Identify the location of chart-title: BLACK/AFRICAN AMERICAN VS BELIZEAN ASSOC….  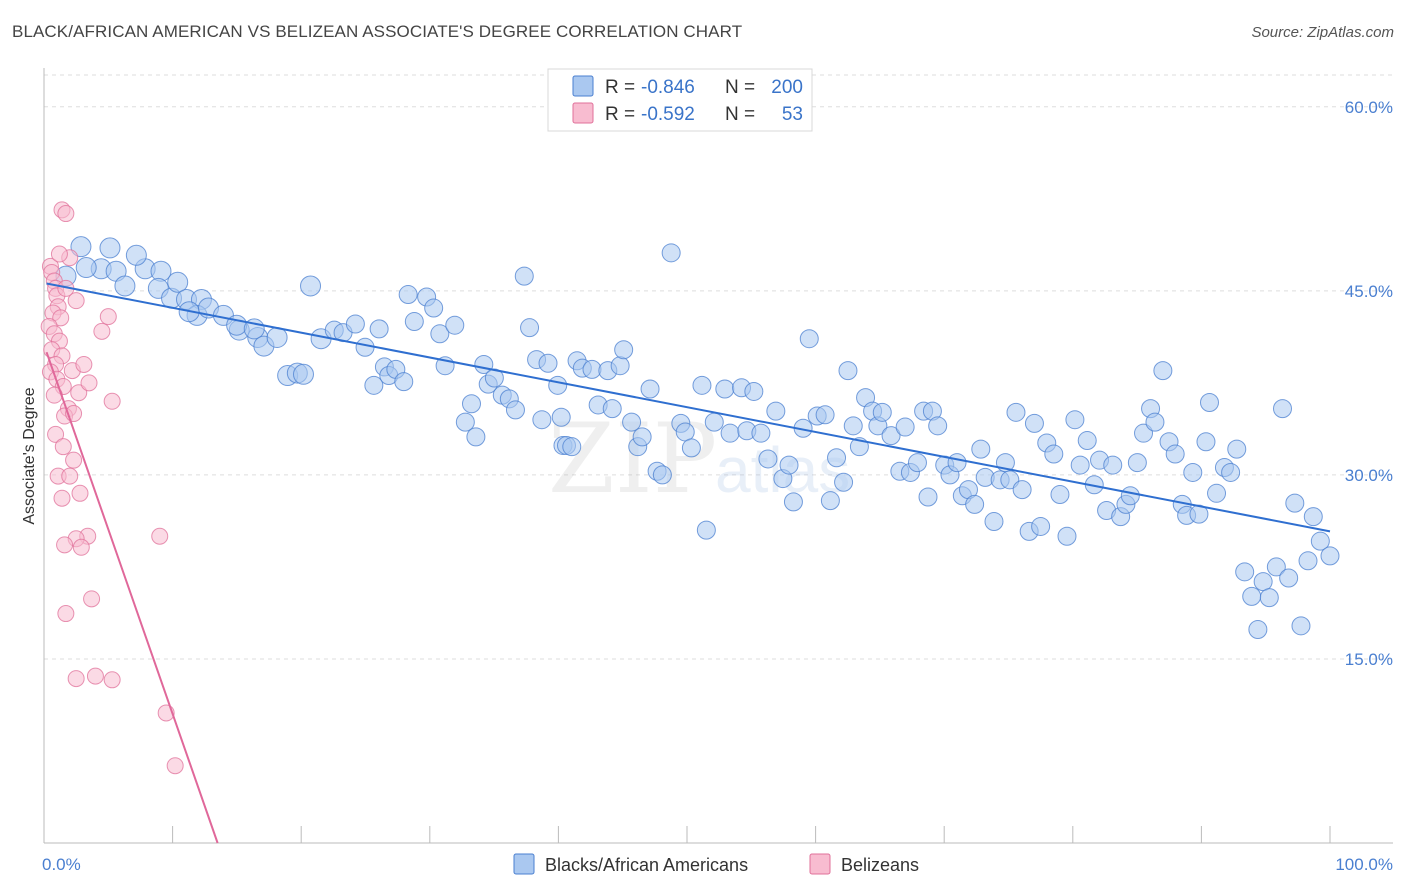
(377, 31).